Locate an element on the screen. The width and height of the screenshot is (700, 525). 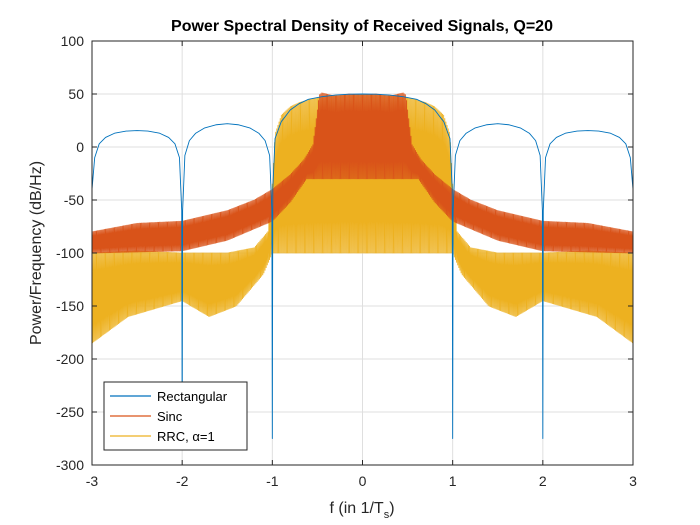
y-tick-label-6: -200 is located at coordinates (70, 359).